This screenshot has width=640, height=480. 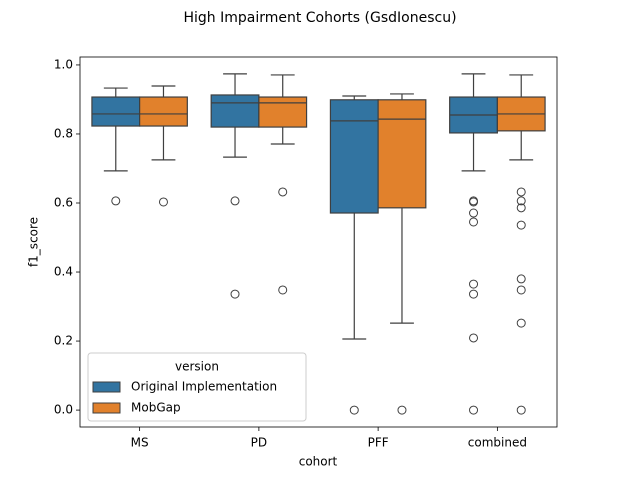 I want to click on x-tick-label: PFF, so click(x=378, y=443).